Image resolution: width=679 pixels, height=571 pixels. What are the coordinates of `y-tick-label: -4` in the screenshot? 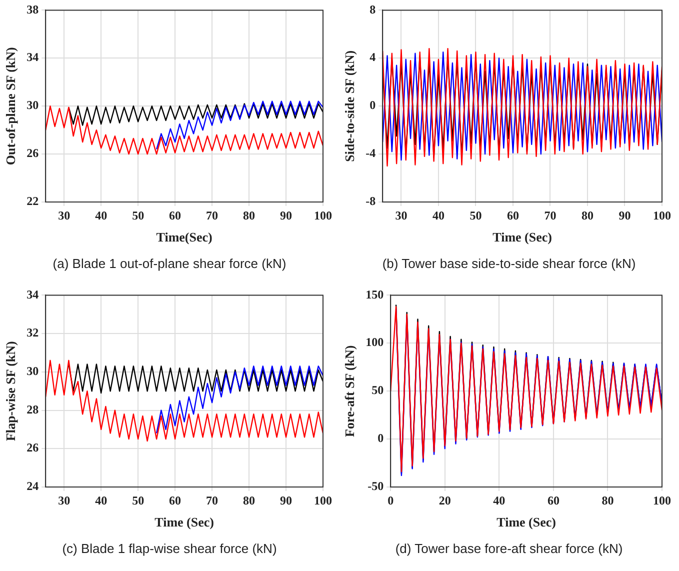 It's located at (371, 153).